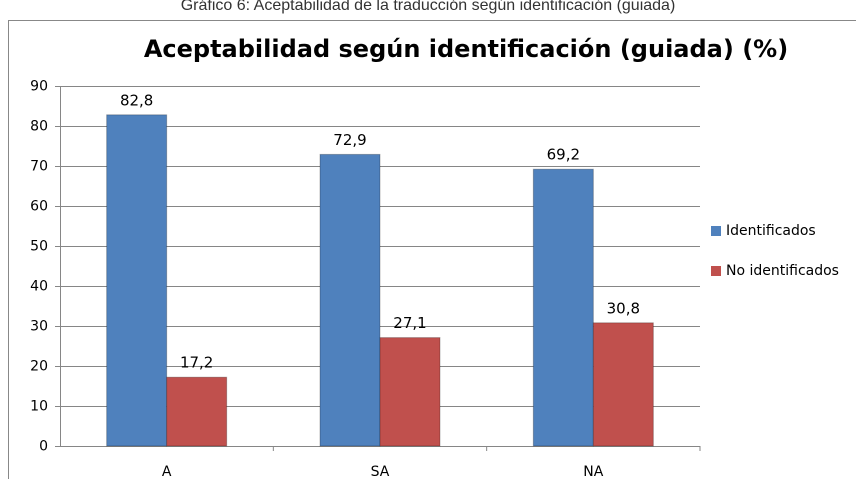  Describe the element at coordinates (39, 127) in the screenshot. I see `y-tick-label: 80` at that location.